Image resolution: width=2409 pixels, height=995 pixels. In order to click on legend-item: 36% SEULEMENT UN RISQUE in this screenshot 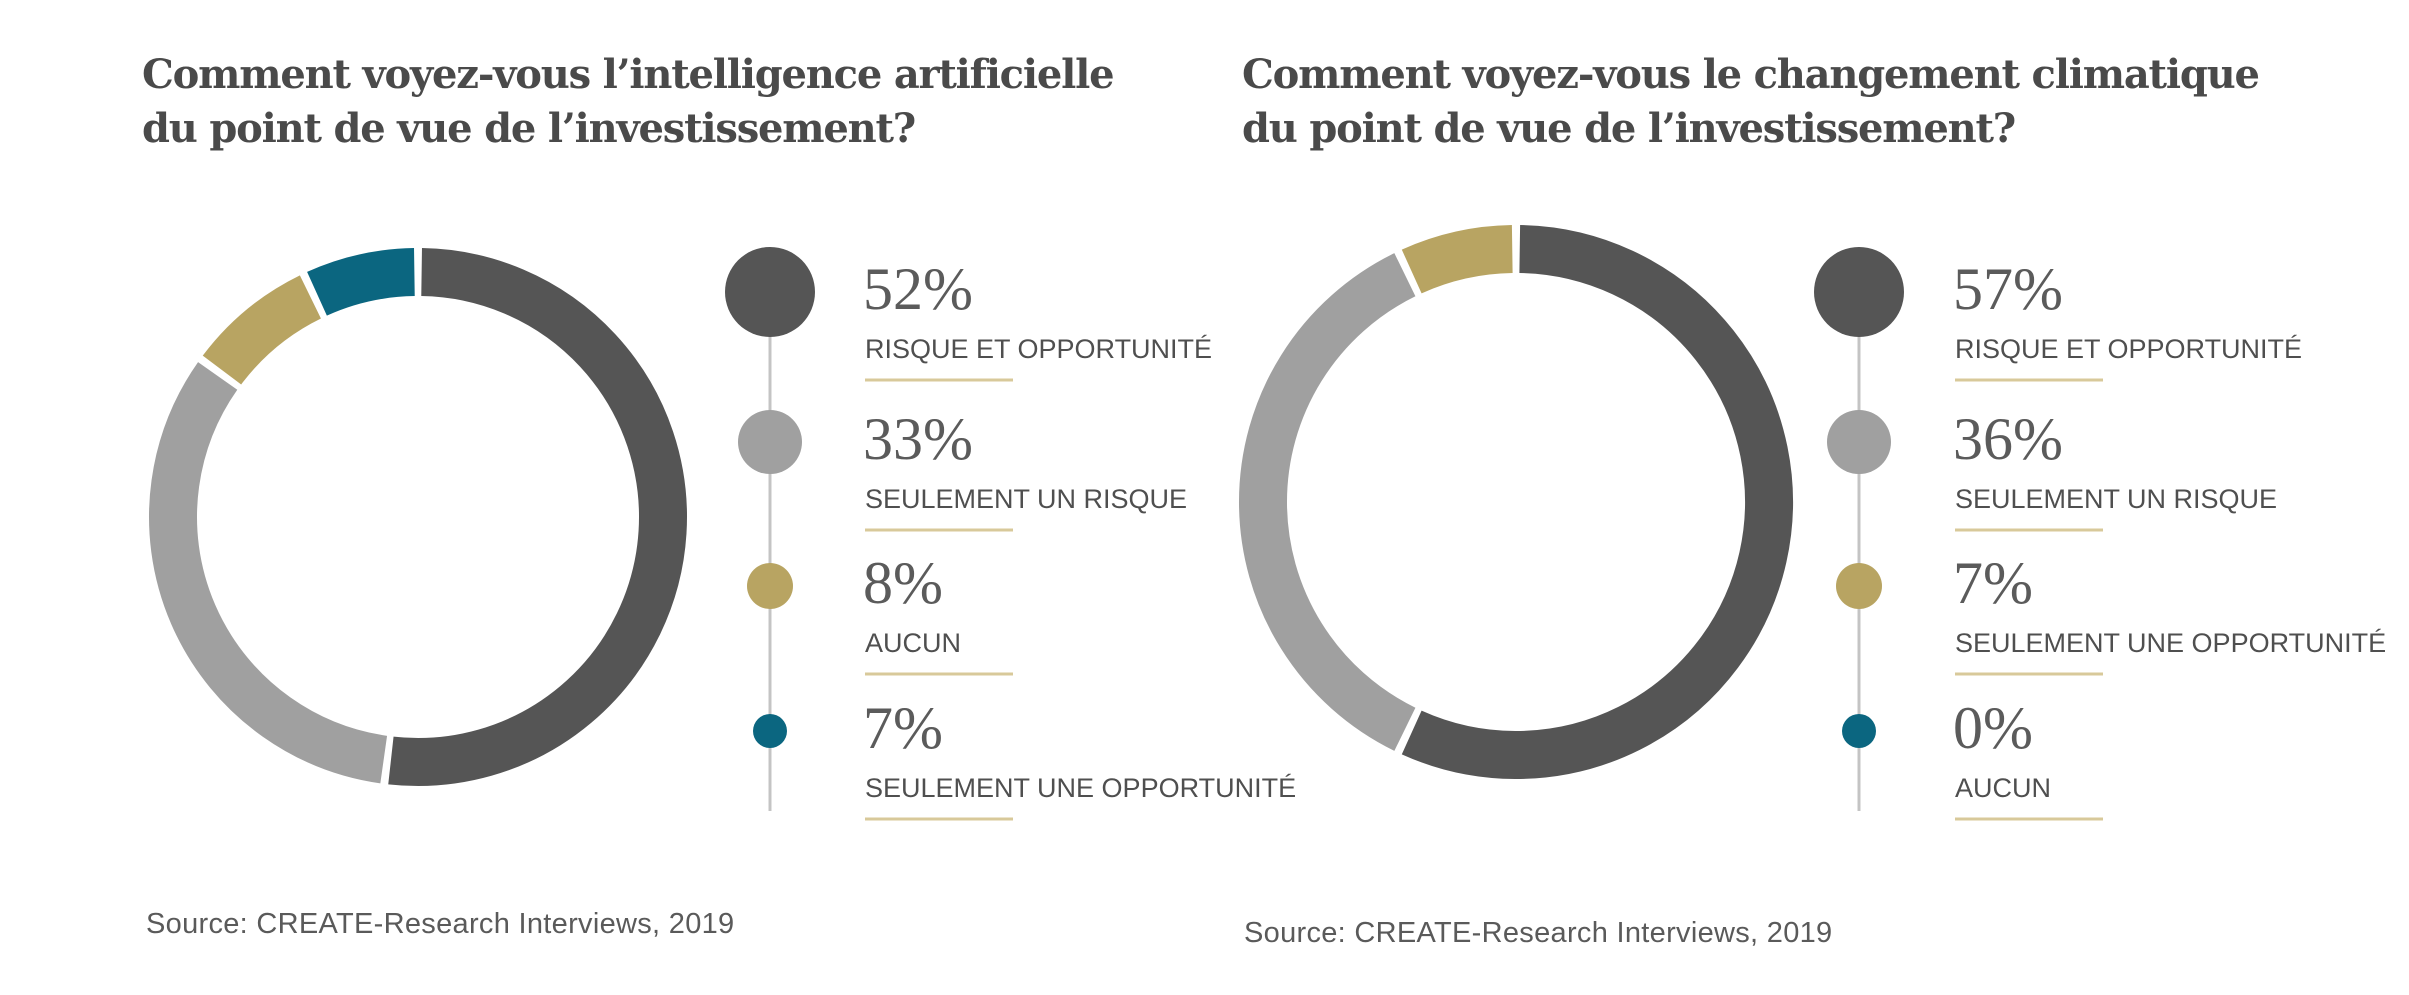, I will do `click(2052, 469)`.